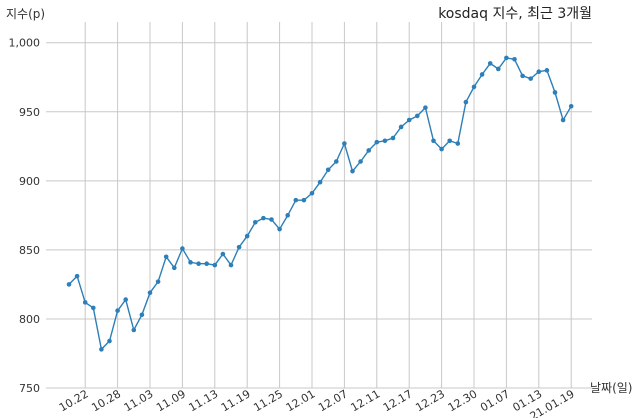 This screenshot has height=418, width=640. I want to click on y-tick-label: 850, so click(29, 250).